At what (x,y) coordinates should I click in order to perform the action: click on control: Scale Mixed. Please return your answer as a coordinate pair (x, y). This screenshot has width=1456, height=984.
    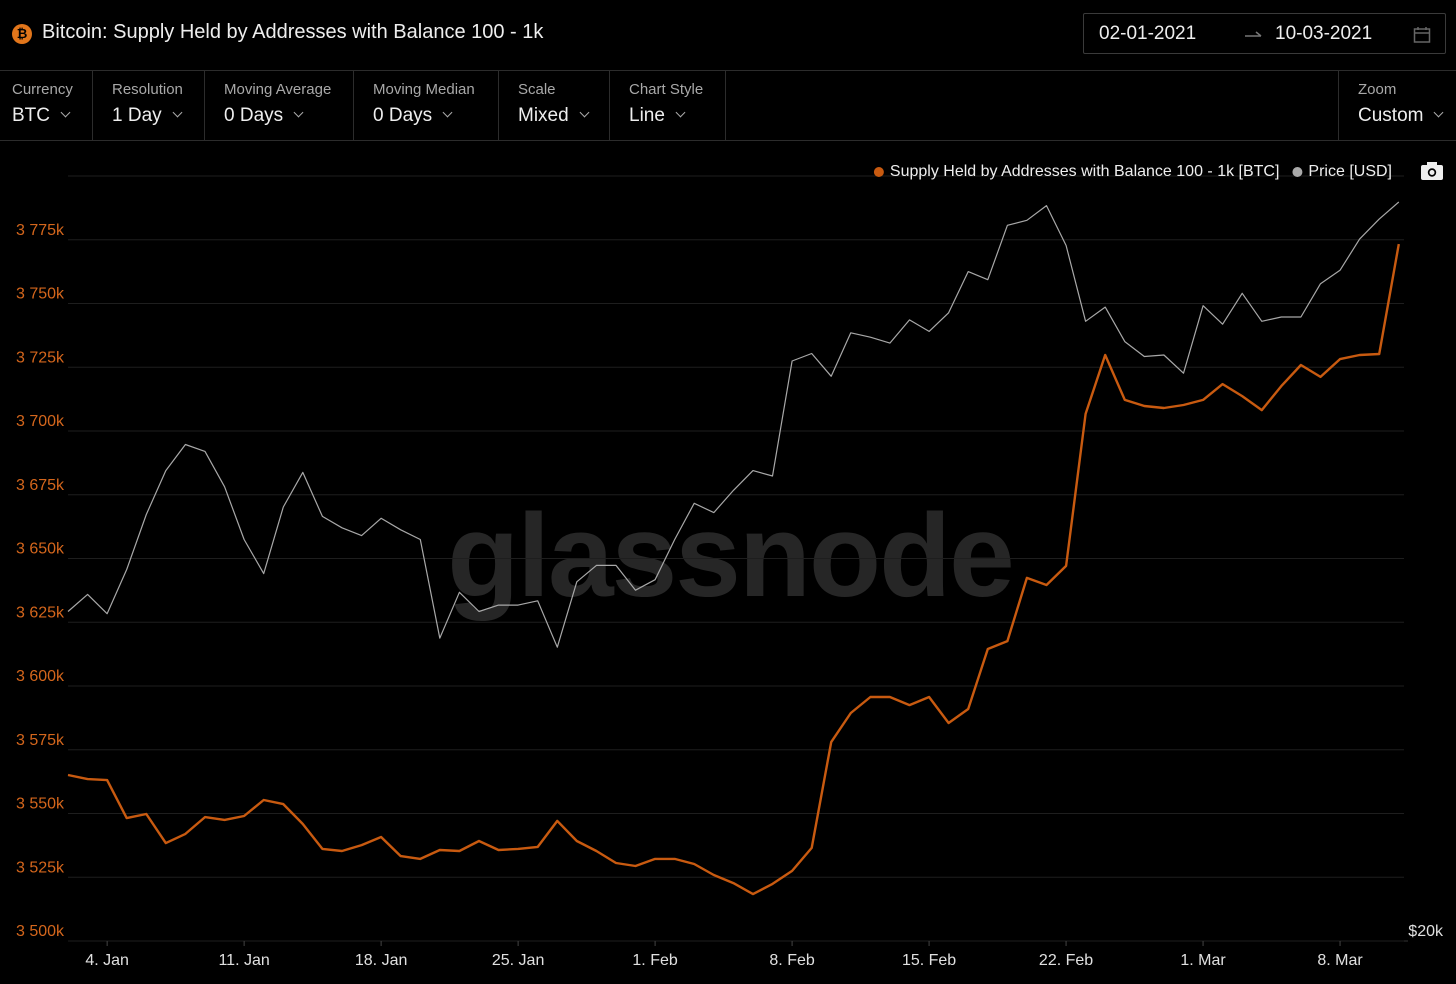
    Looking at the image, I should click on (554, 105).